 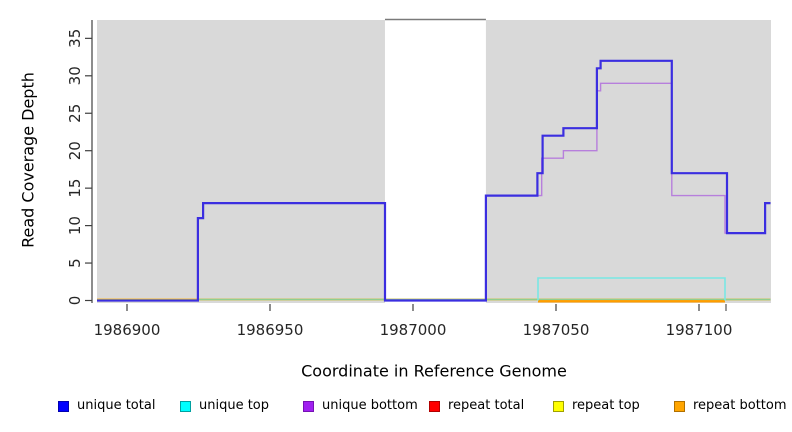 I want to click on legend-item-unique-bottom: unique bottom, so click(x=360, y=406).